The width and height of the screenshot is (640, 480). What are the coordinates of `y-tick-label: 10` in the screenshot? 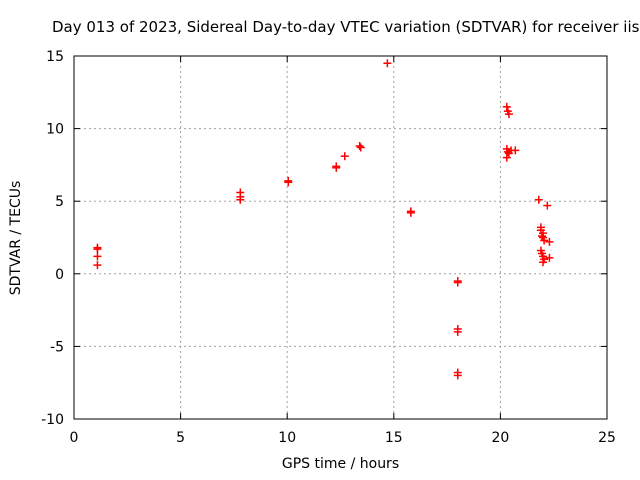 It's located at (55, 130).